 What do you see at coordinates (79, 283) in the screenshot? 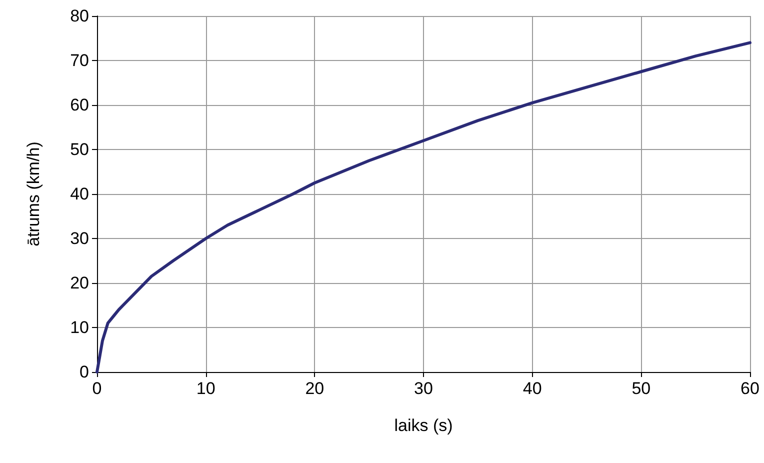
I see `y-tick-label: 20` at bounding box center [79, 283].